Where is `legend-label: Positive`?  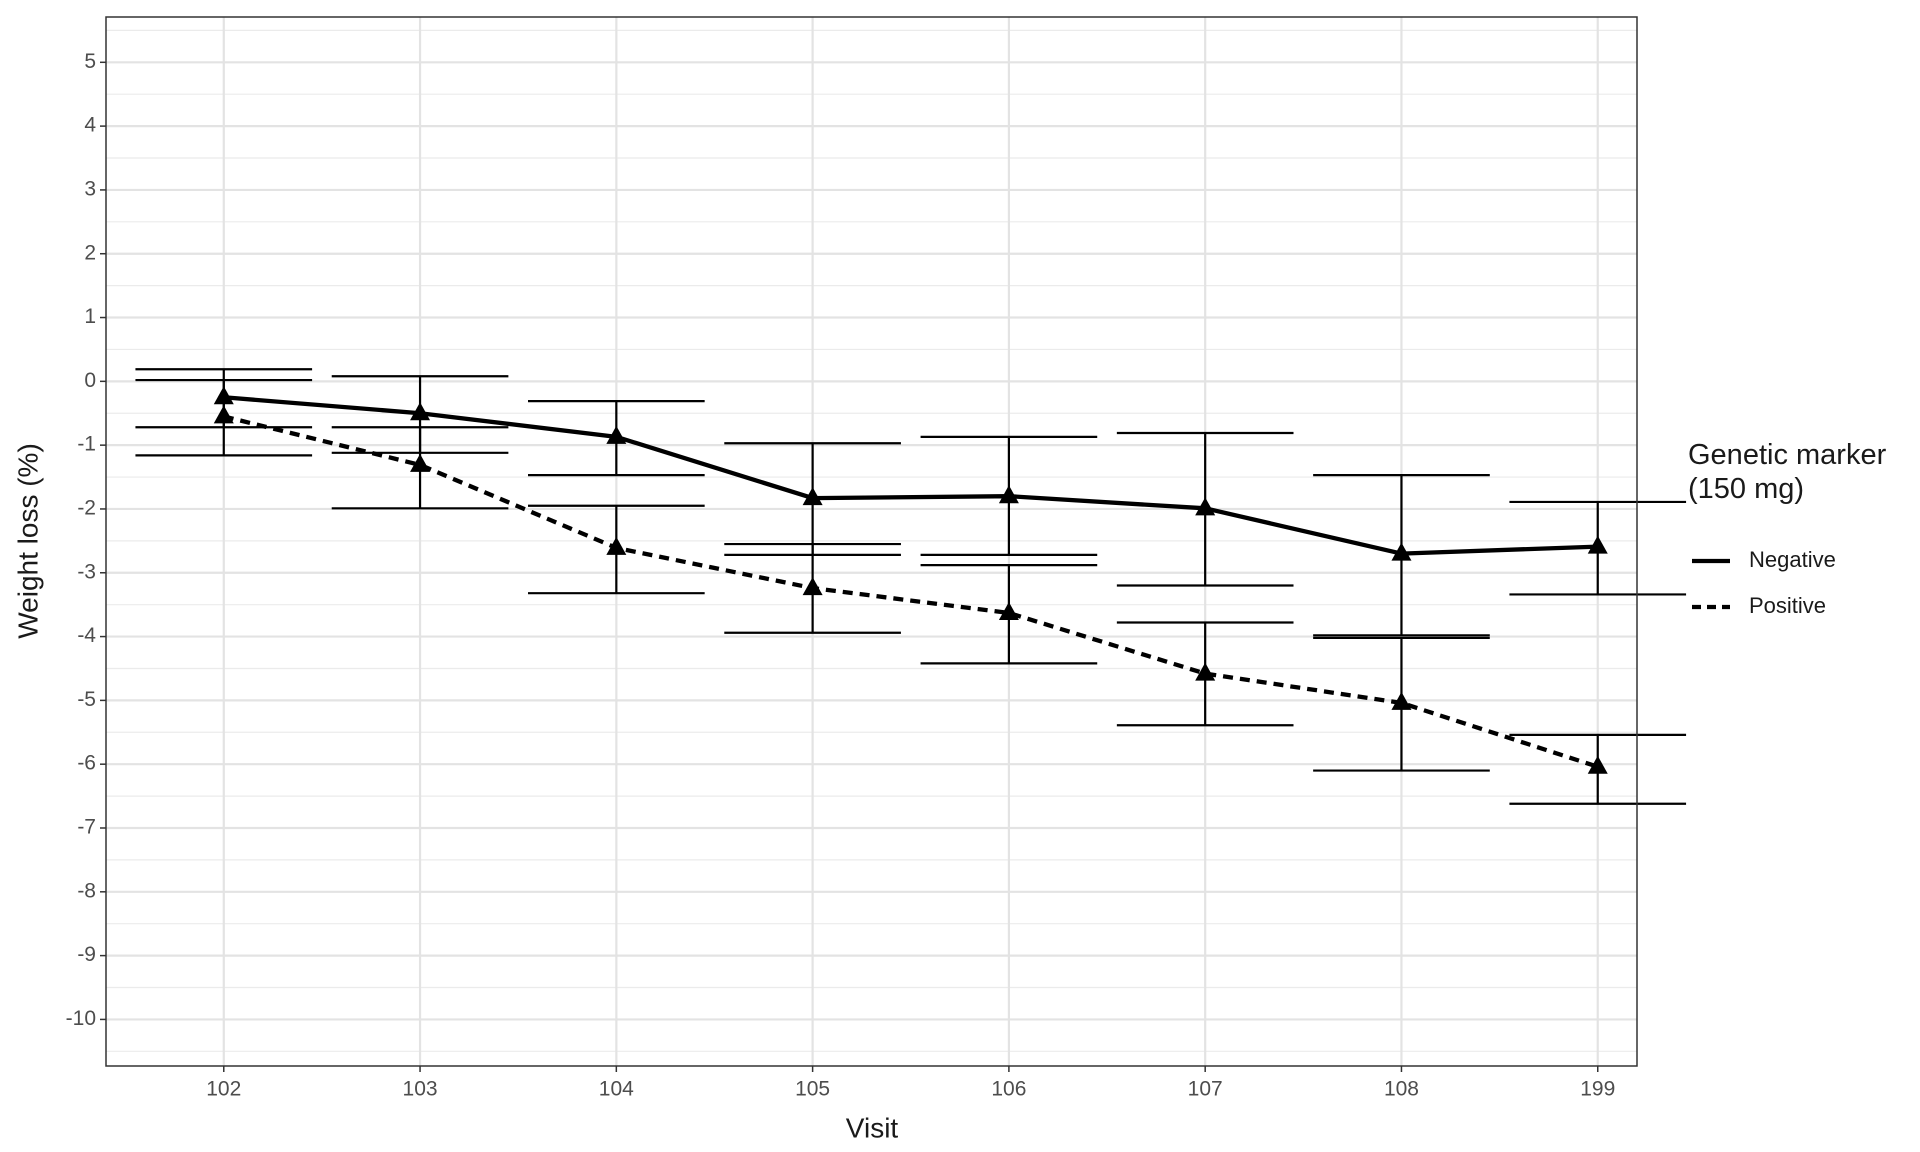
legend-label: Positive is located at coordinates (1787, 605).